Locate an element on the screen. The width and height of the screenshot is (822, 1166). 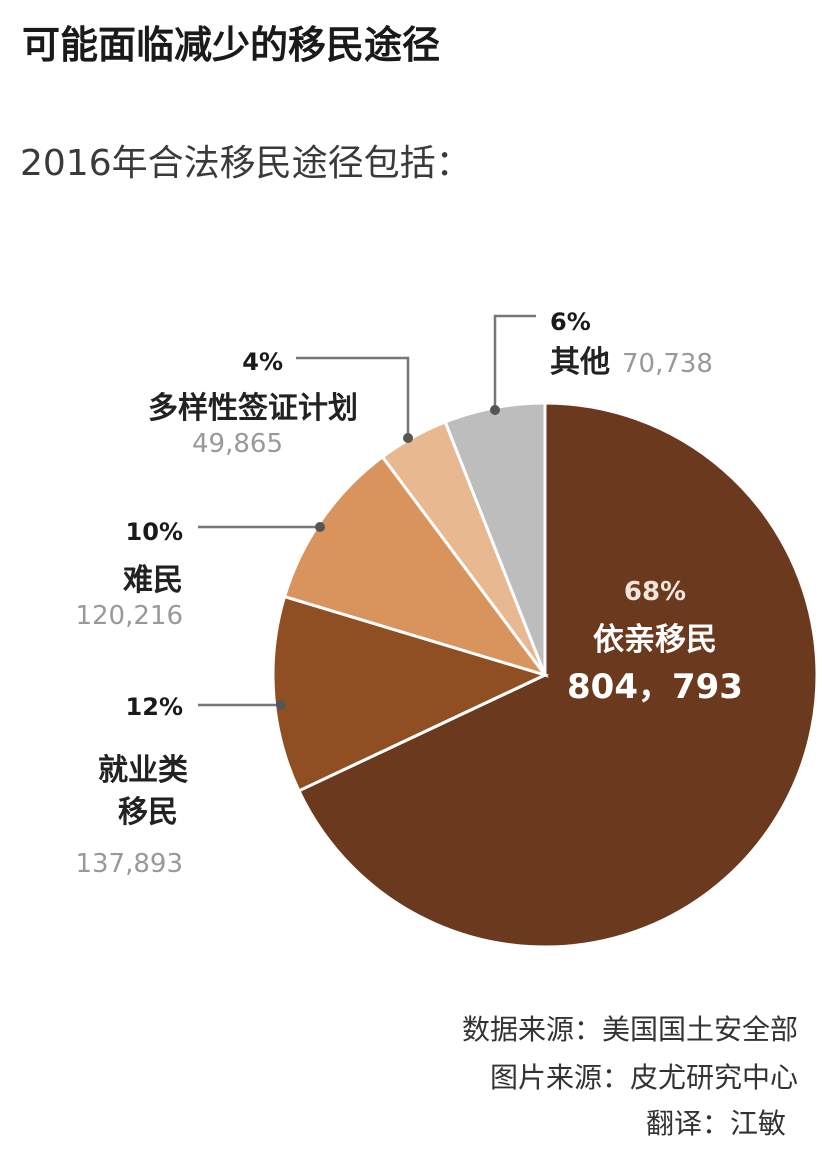
slice-name-label: 移民 is located at coordinates (148, 812).